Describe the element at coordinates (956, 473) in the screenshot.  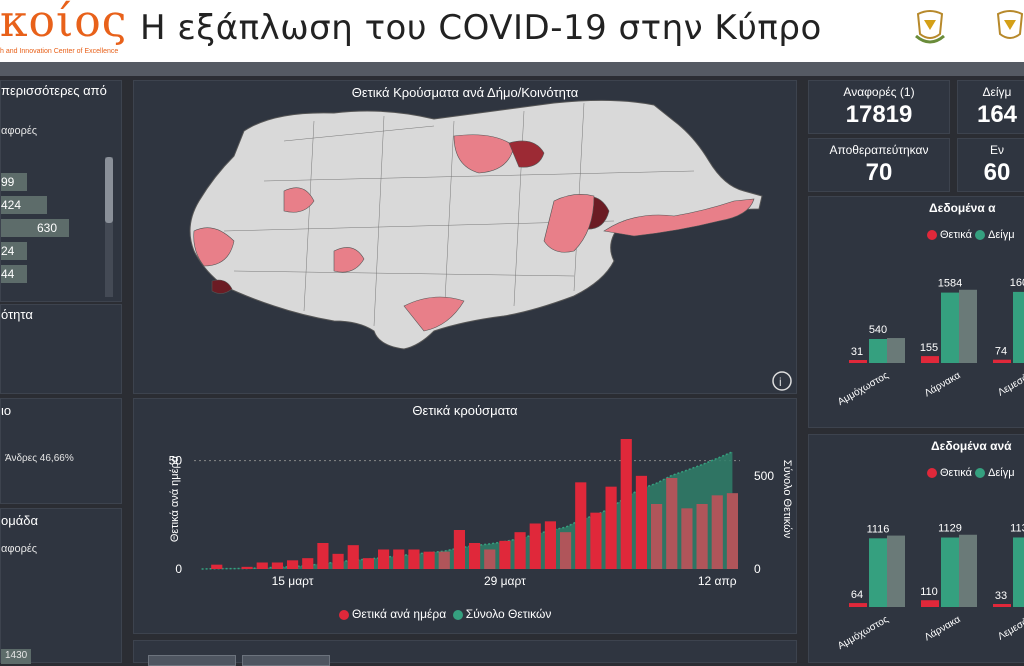
I see `legend-positive-label-2: Θετικά` at that location.